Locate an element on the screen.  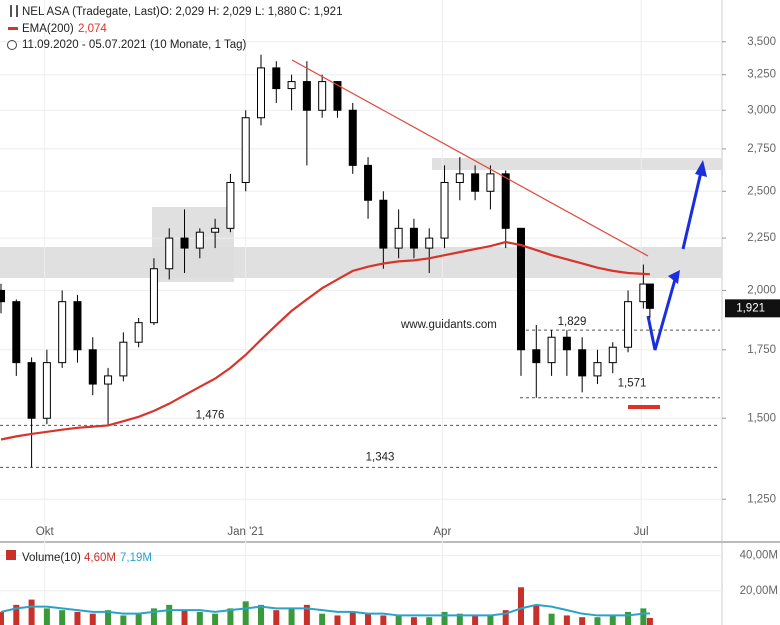
x-tick-label: Jan '21 is located at coordinates (245, 532).